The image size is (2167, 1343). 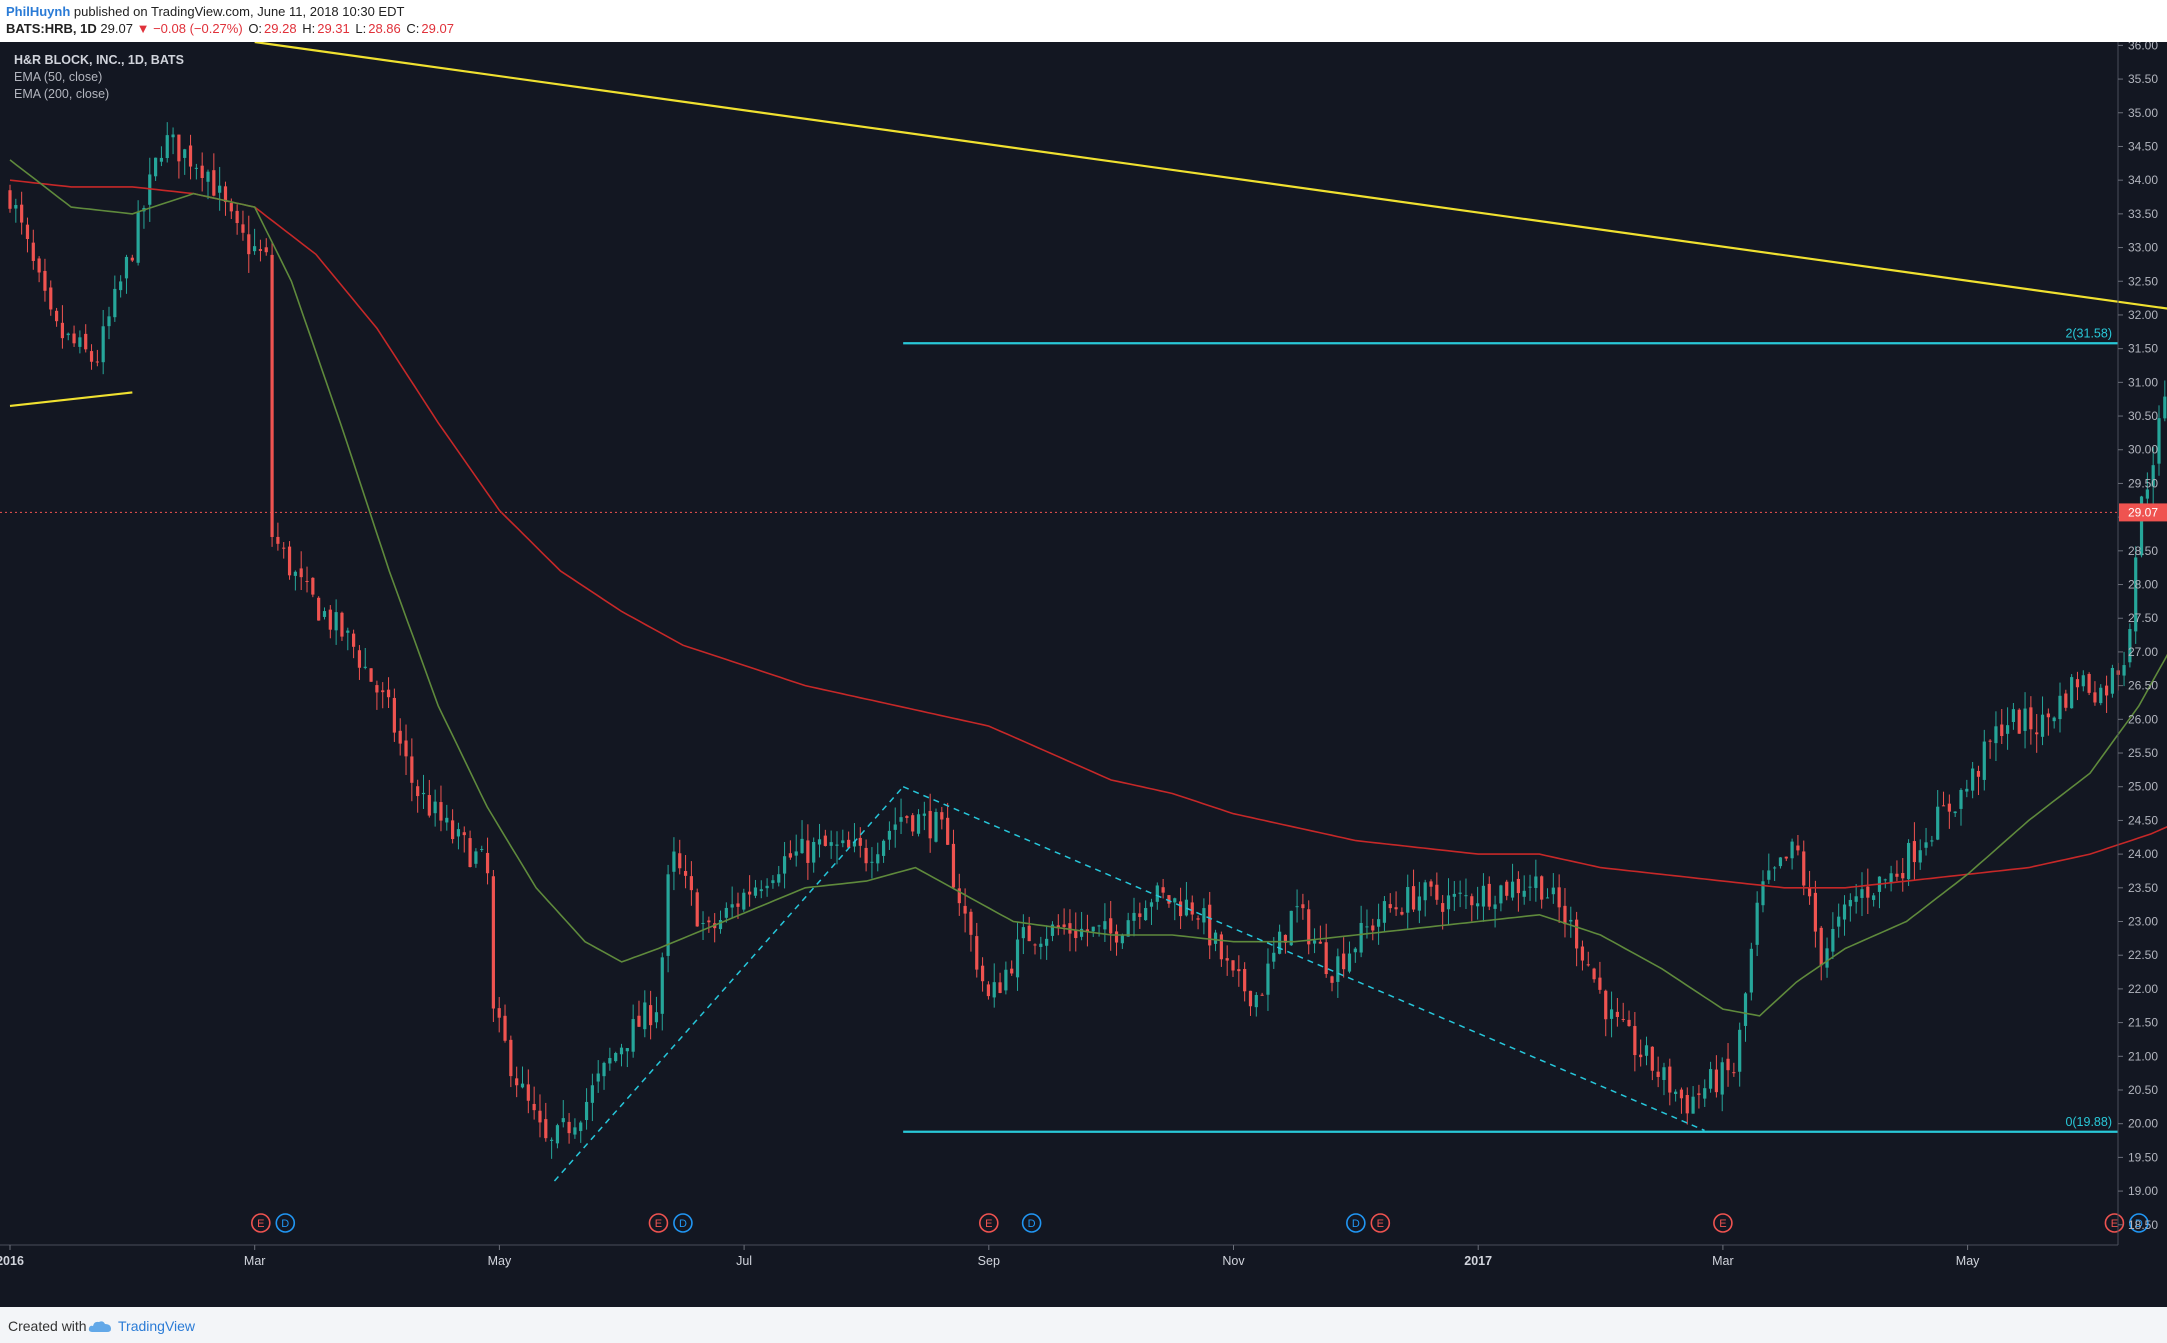 What do you see at coordinates (2088, 1122) in the screenshot?
I see `fib-level-label: 0(19.88)` at bounding box center [2088, 1122].